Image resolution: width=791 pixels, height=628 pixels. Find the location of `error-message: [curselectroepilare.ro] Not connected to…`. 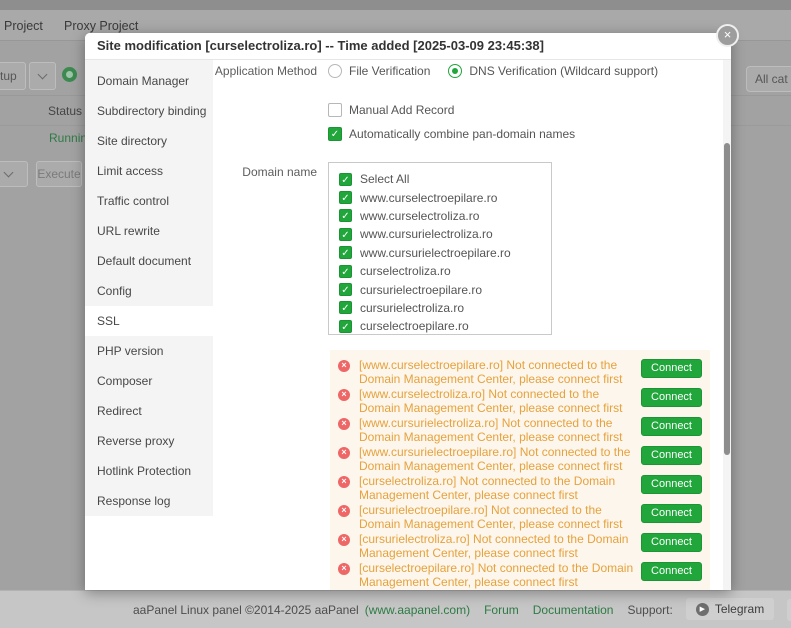

error-message: [curselectroepilare.ro] Not connected to… is located at coordinates (496, 575).